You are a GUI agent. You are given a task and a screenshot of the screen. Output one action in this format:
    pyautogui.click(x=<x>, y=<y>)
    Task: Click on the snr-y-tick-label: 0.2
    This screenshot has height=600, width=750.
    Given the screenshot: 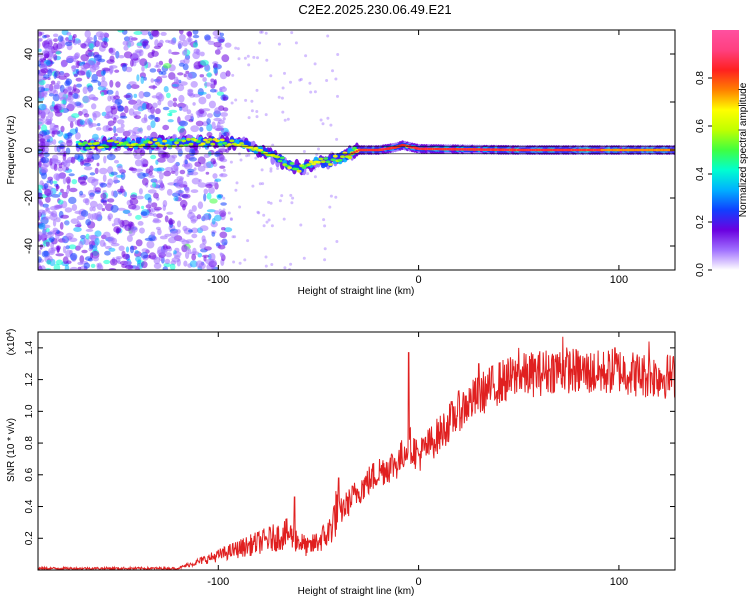 What is the action you would take?
    pyautogui.click(x=29, y=538)
    